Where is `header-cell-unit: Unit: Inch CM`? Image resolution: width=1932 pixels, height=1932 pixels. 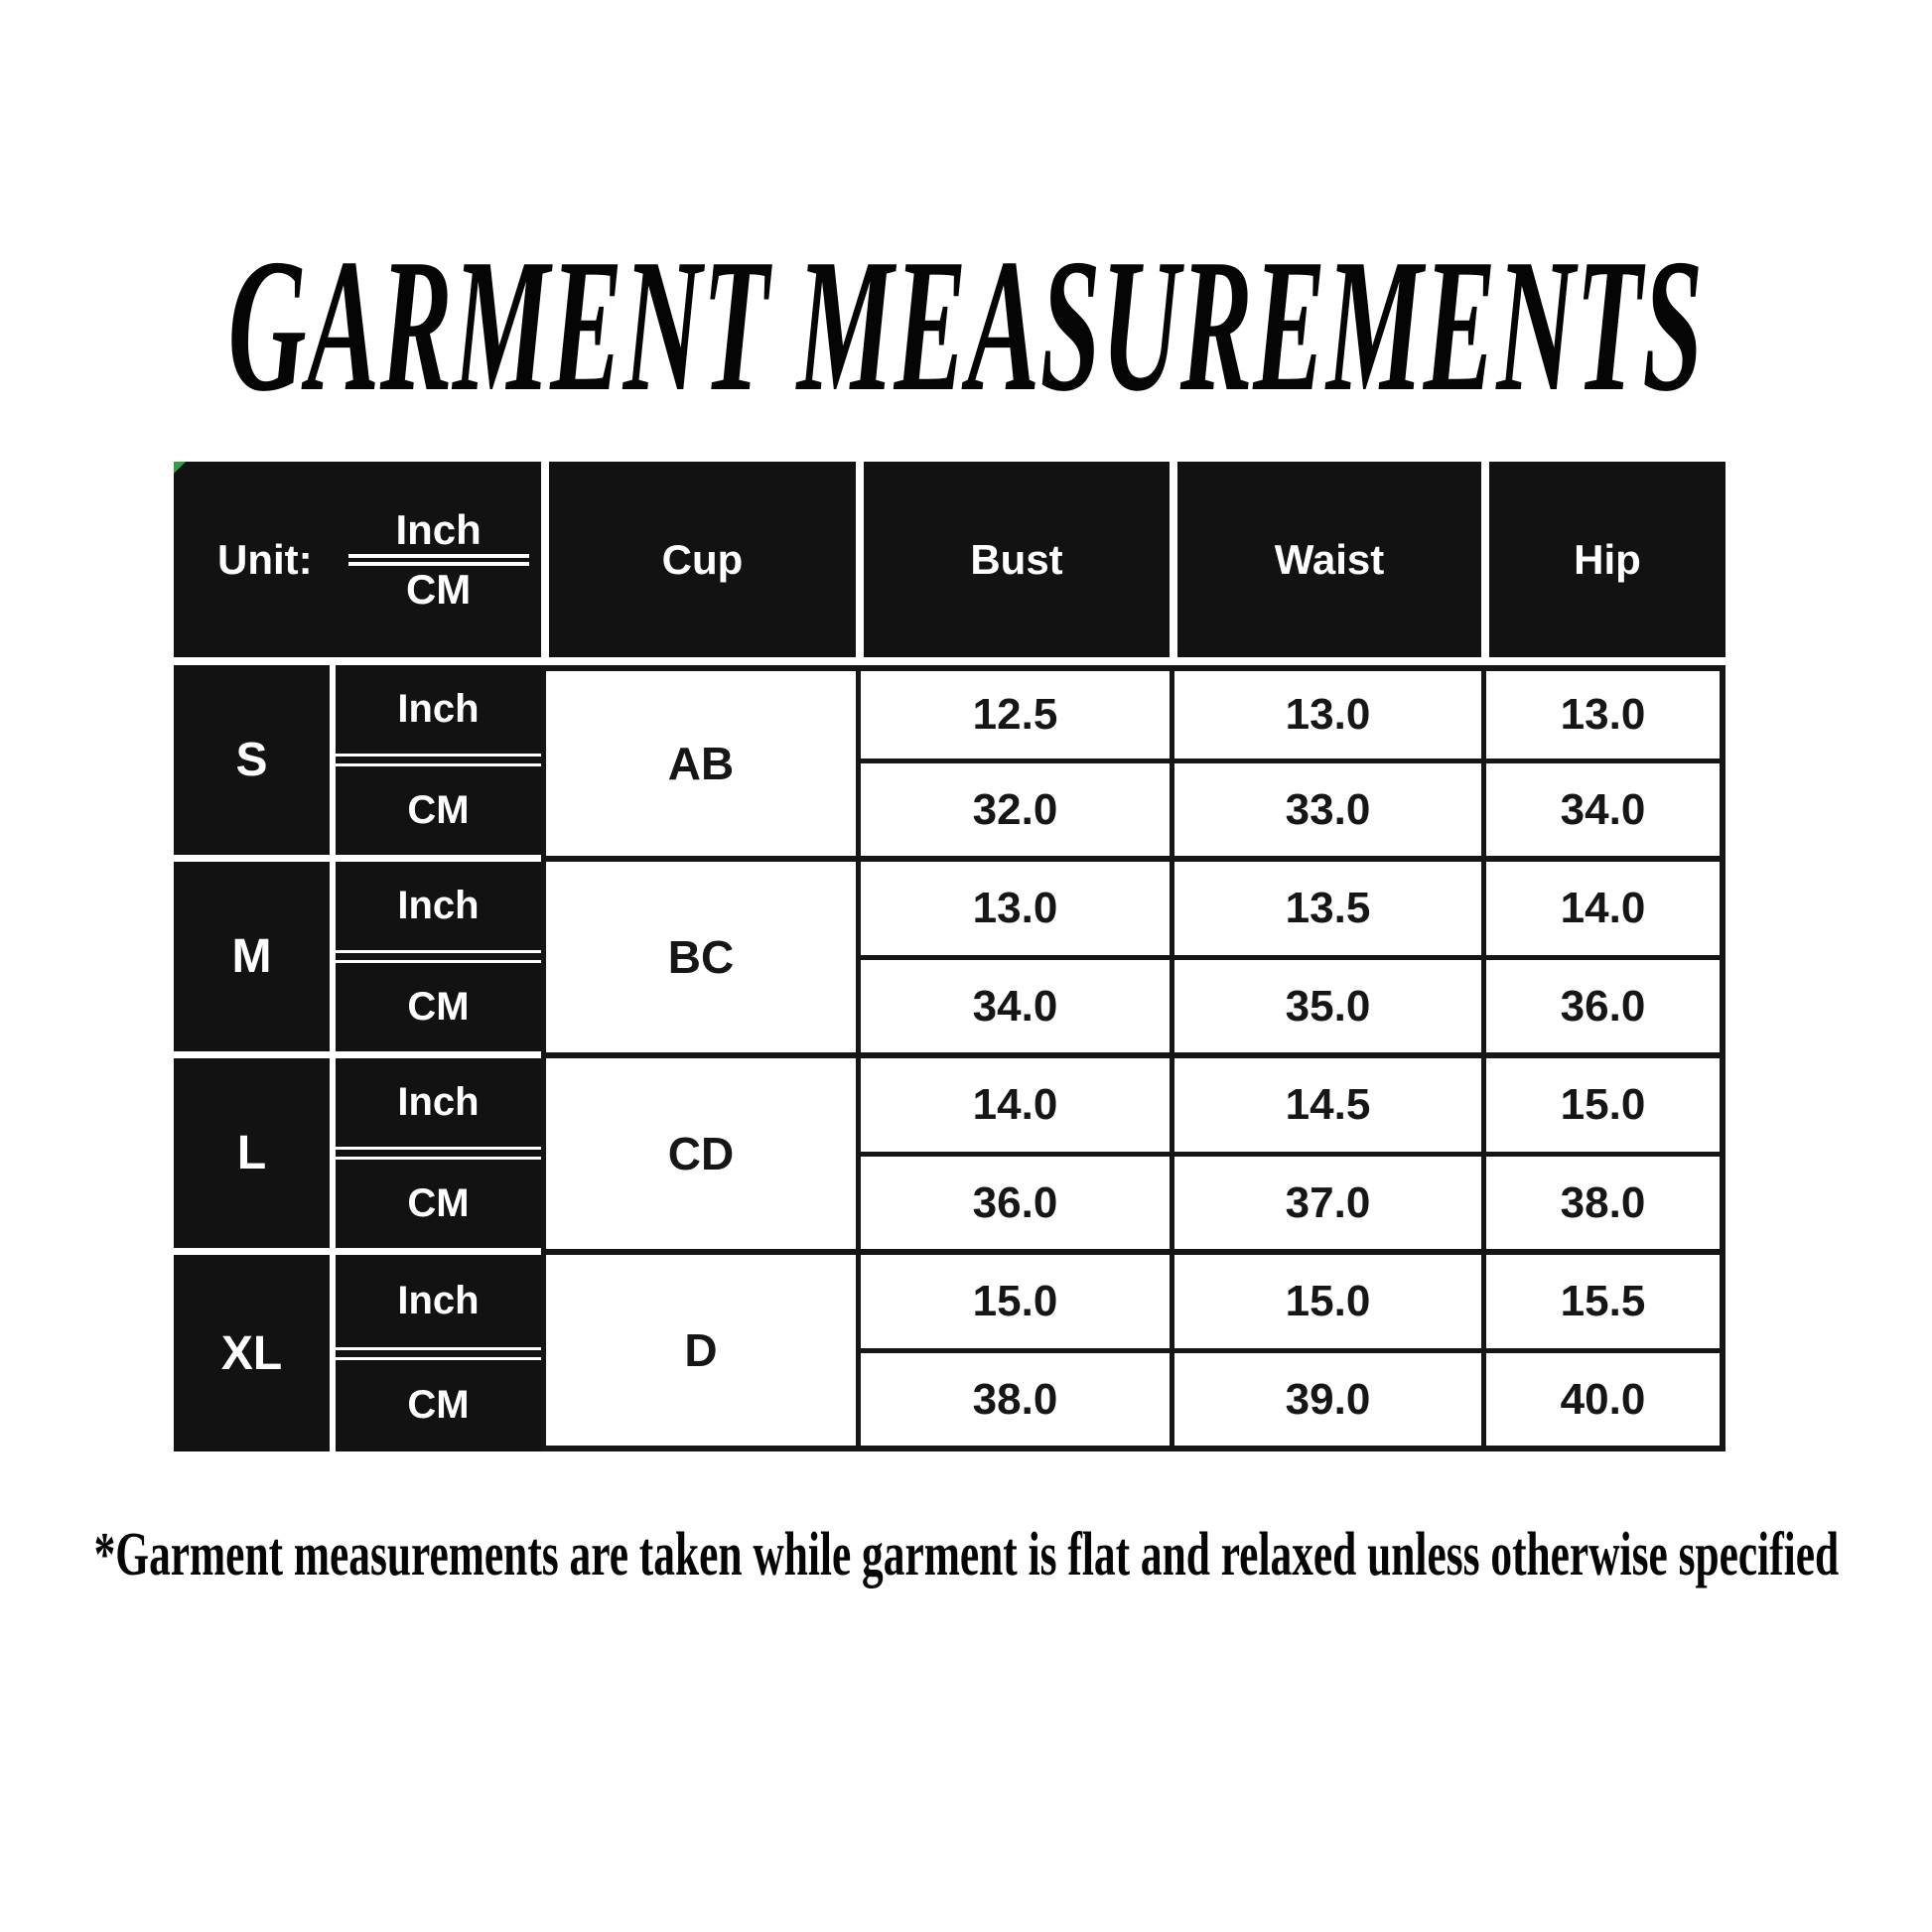 header-cell-unit: Unit: Inch CM is located at coordinates (357, 564).